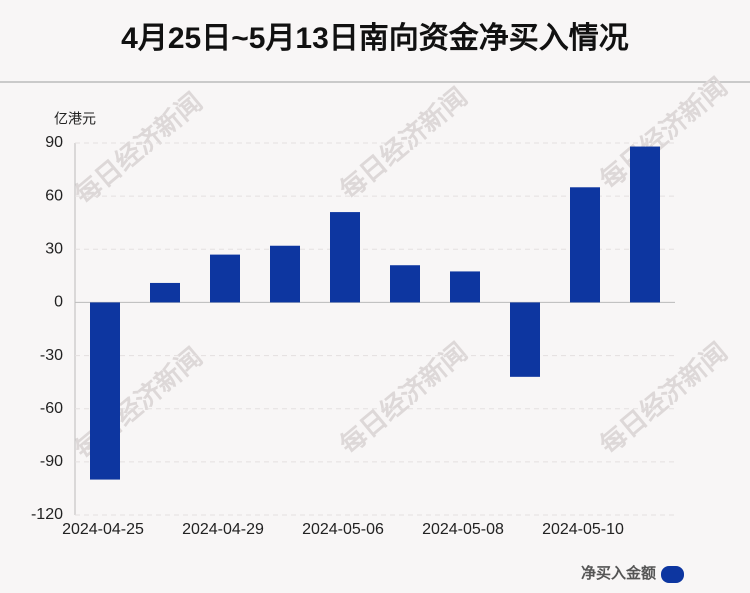 This screenshot has height=593, width=750. Describe the element at coordinates (75, 119) in the screenshot. I see `y-axis-unit: 亿港元` at that location.